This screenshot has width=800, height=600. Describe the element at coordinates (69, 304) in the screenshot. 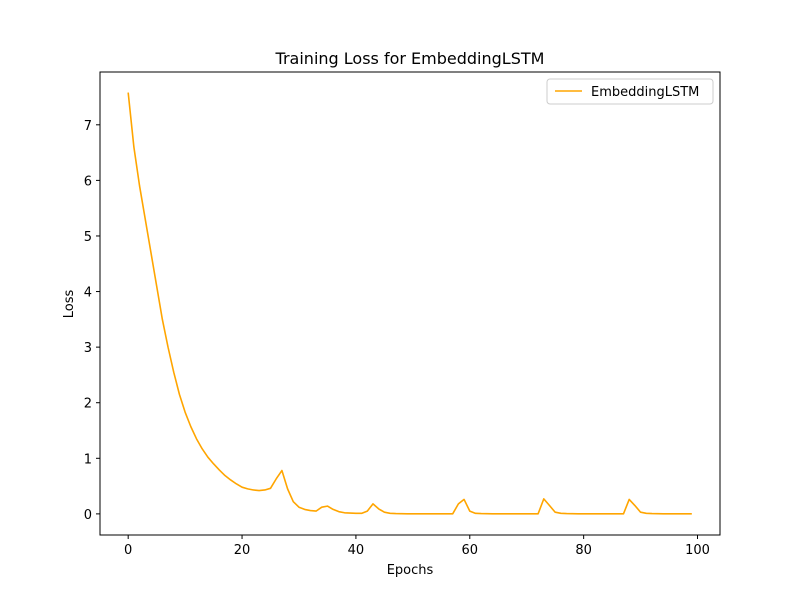

I see `y-axis-label: Loss` at that location.